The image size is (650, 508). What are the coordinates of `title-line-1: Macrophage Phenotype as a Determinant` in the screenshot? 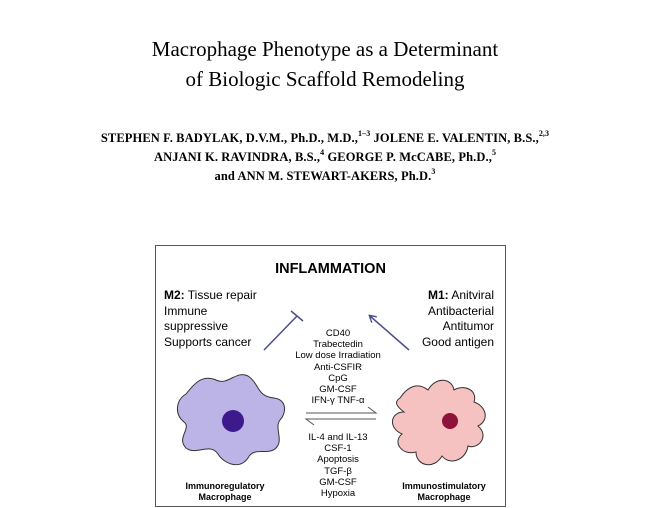 It's located at (325, 49).